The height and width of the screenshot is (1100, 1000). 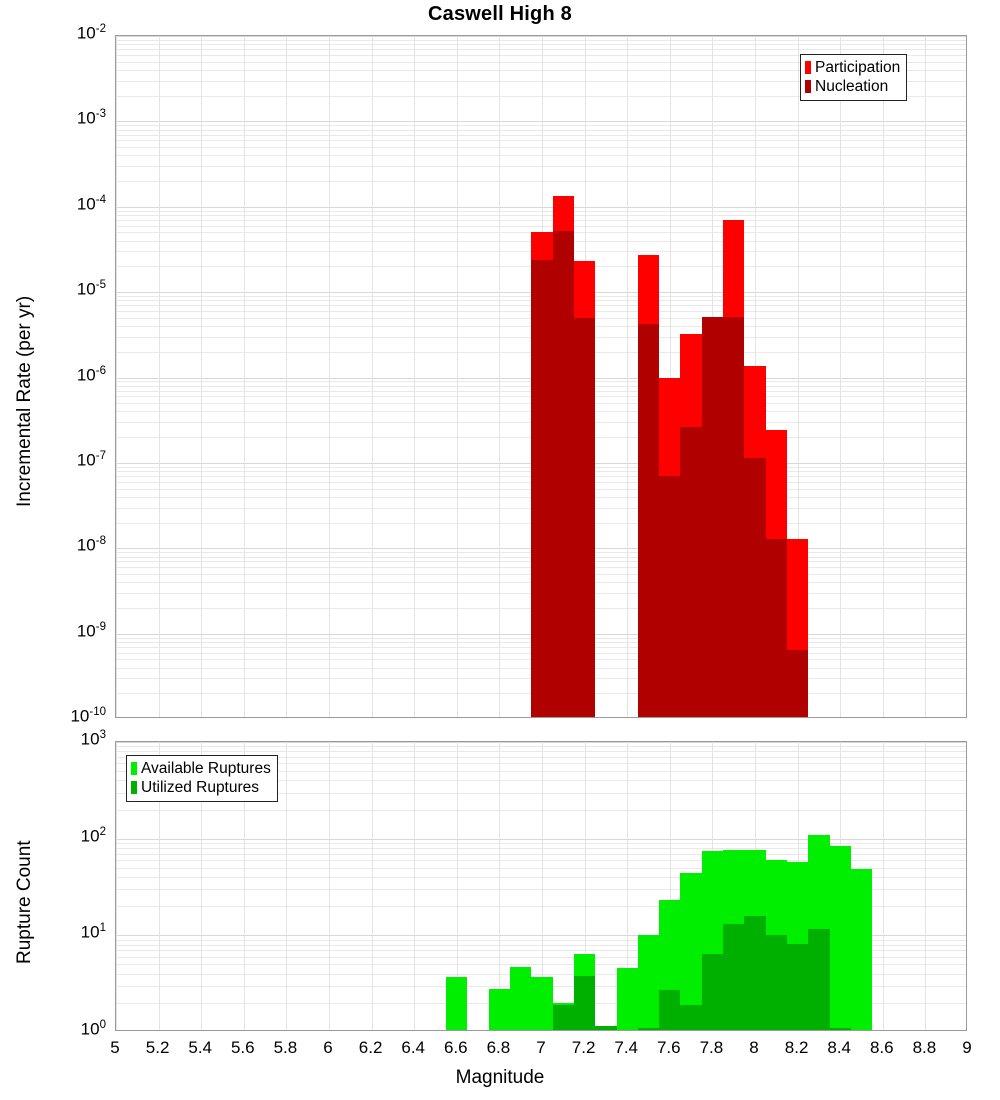 What do you see at coordinates (498, 1047) in the screenshot?
I see `x-tick-label: 6.8` at bounding box center [498, 1047].